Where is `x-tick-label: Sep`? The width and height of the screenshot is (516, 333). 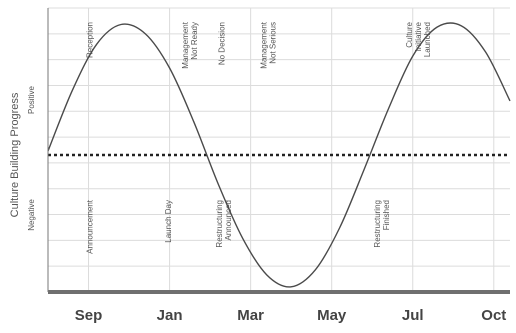 x-tick-label: Sep is located at coordinates (89, 315).